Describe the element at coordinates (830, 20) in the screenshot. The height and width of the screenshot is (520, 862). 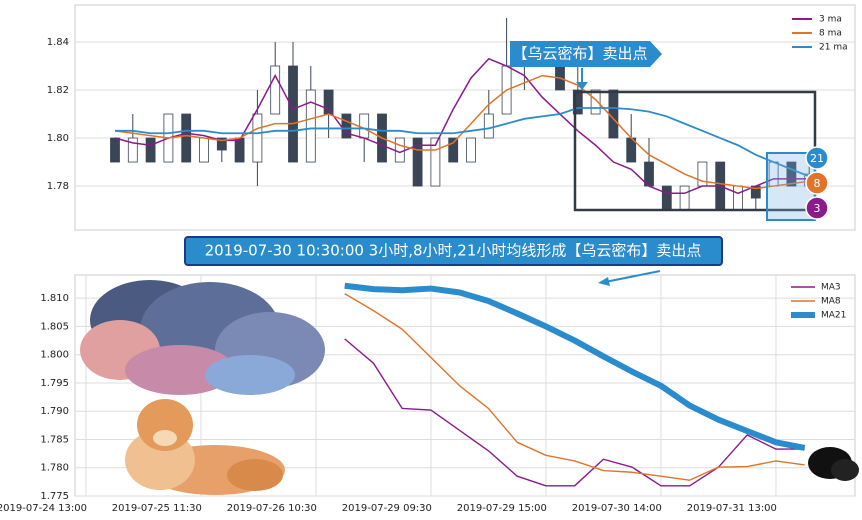
I see `legend-label: 3 ma` at that location.